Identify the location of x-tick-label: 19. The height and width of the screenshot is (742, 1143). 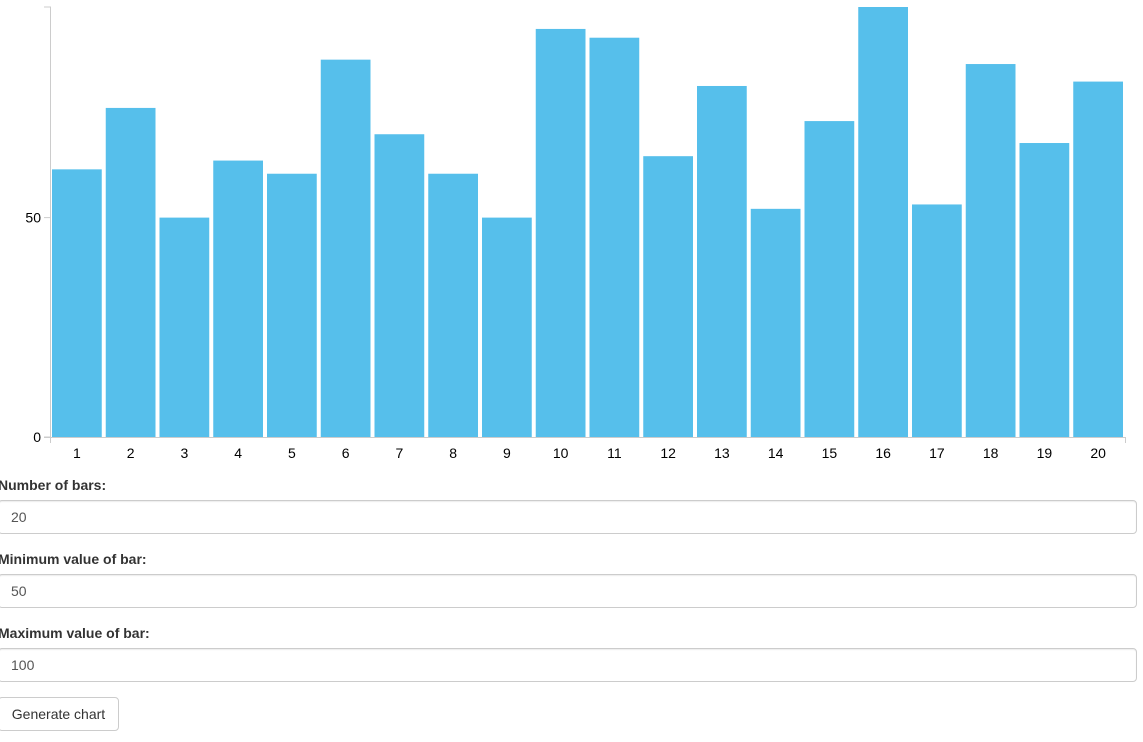
(1045, 453).